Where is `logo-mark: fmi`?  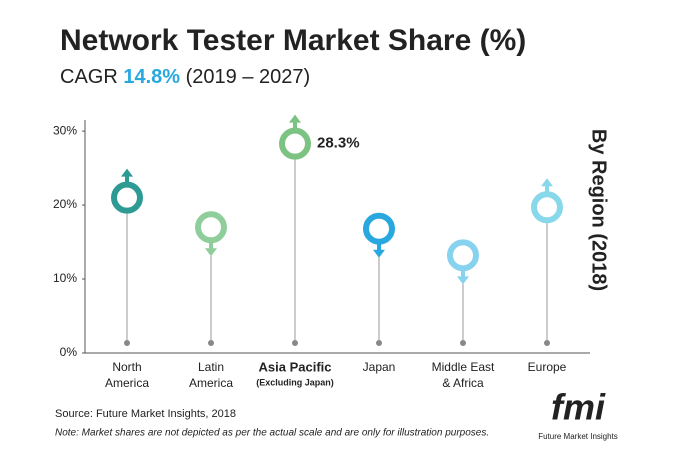 logo-mark: fmi is located at coordinates (578, 407).